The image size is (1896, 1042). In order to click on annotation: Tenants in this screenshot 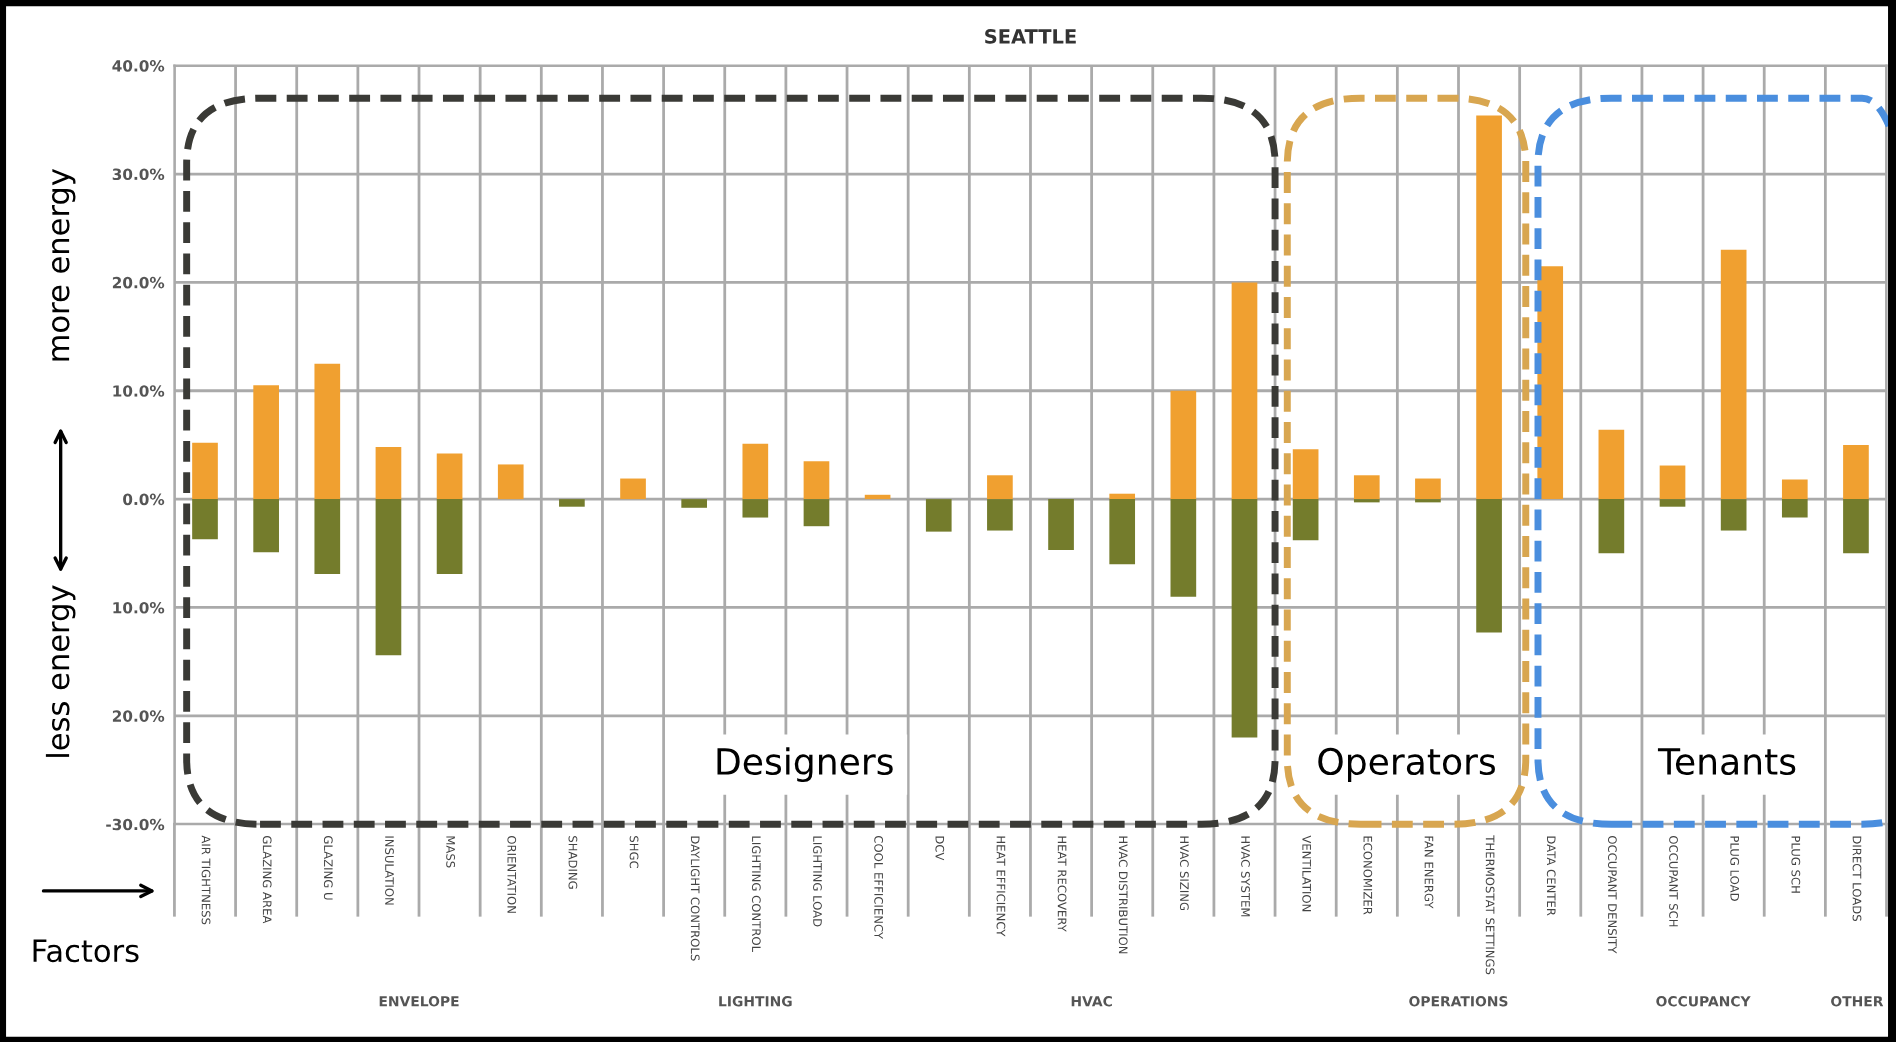, I will do `click(1726, 762)`.